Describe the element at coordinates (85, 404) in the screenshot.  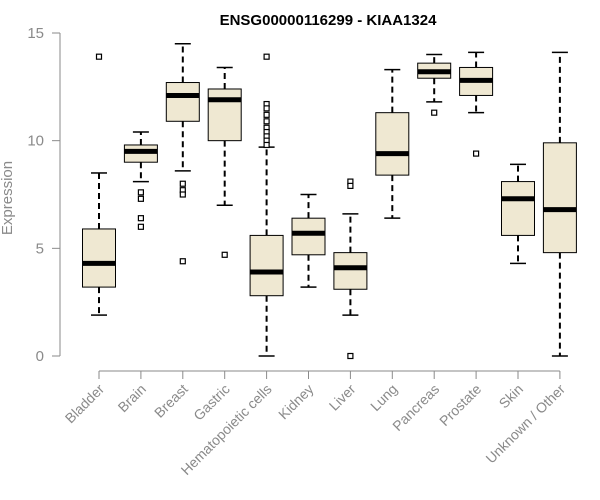
I see `x-tick-label: Bladder` at that location.